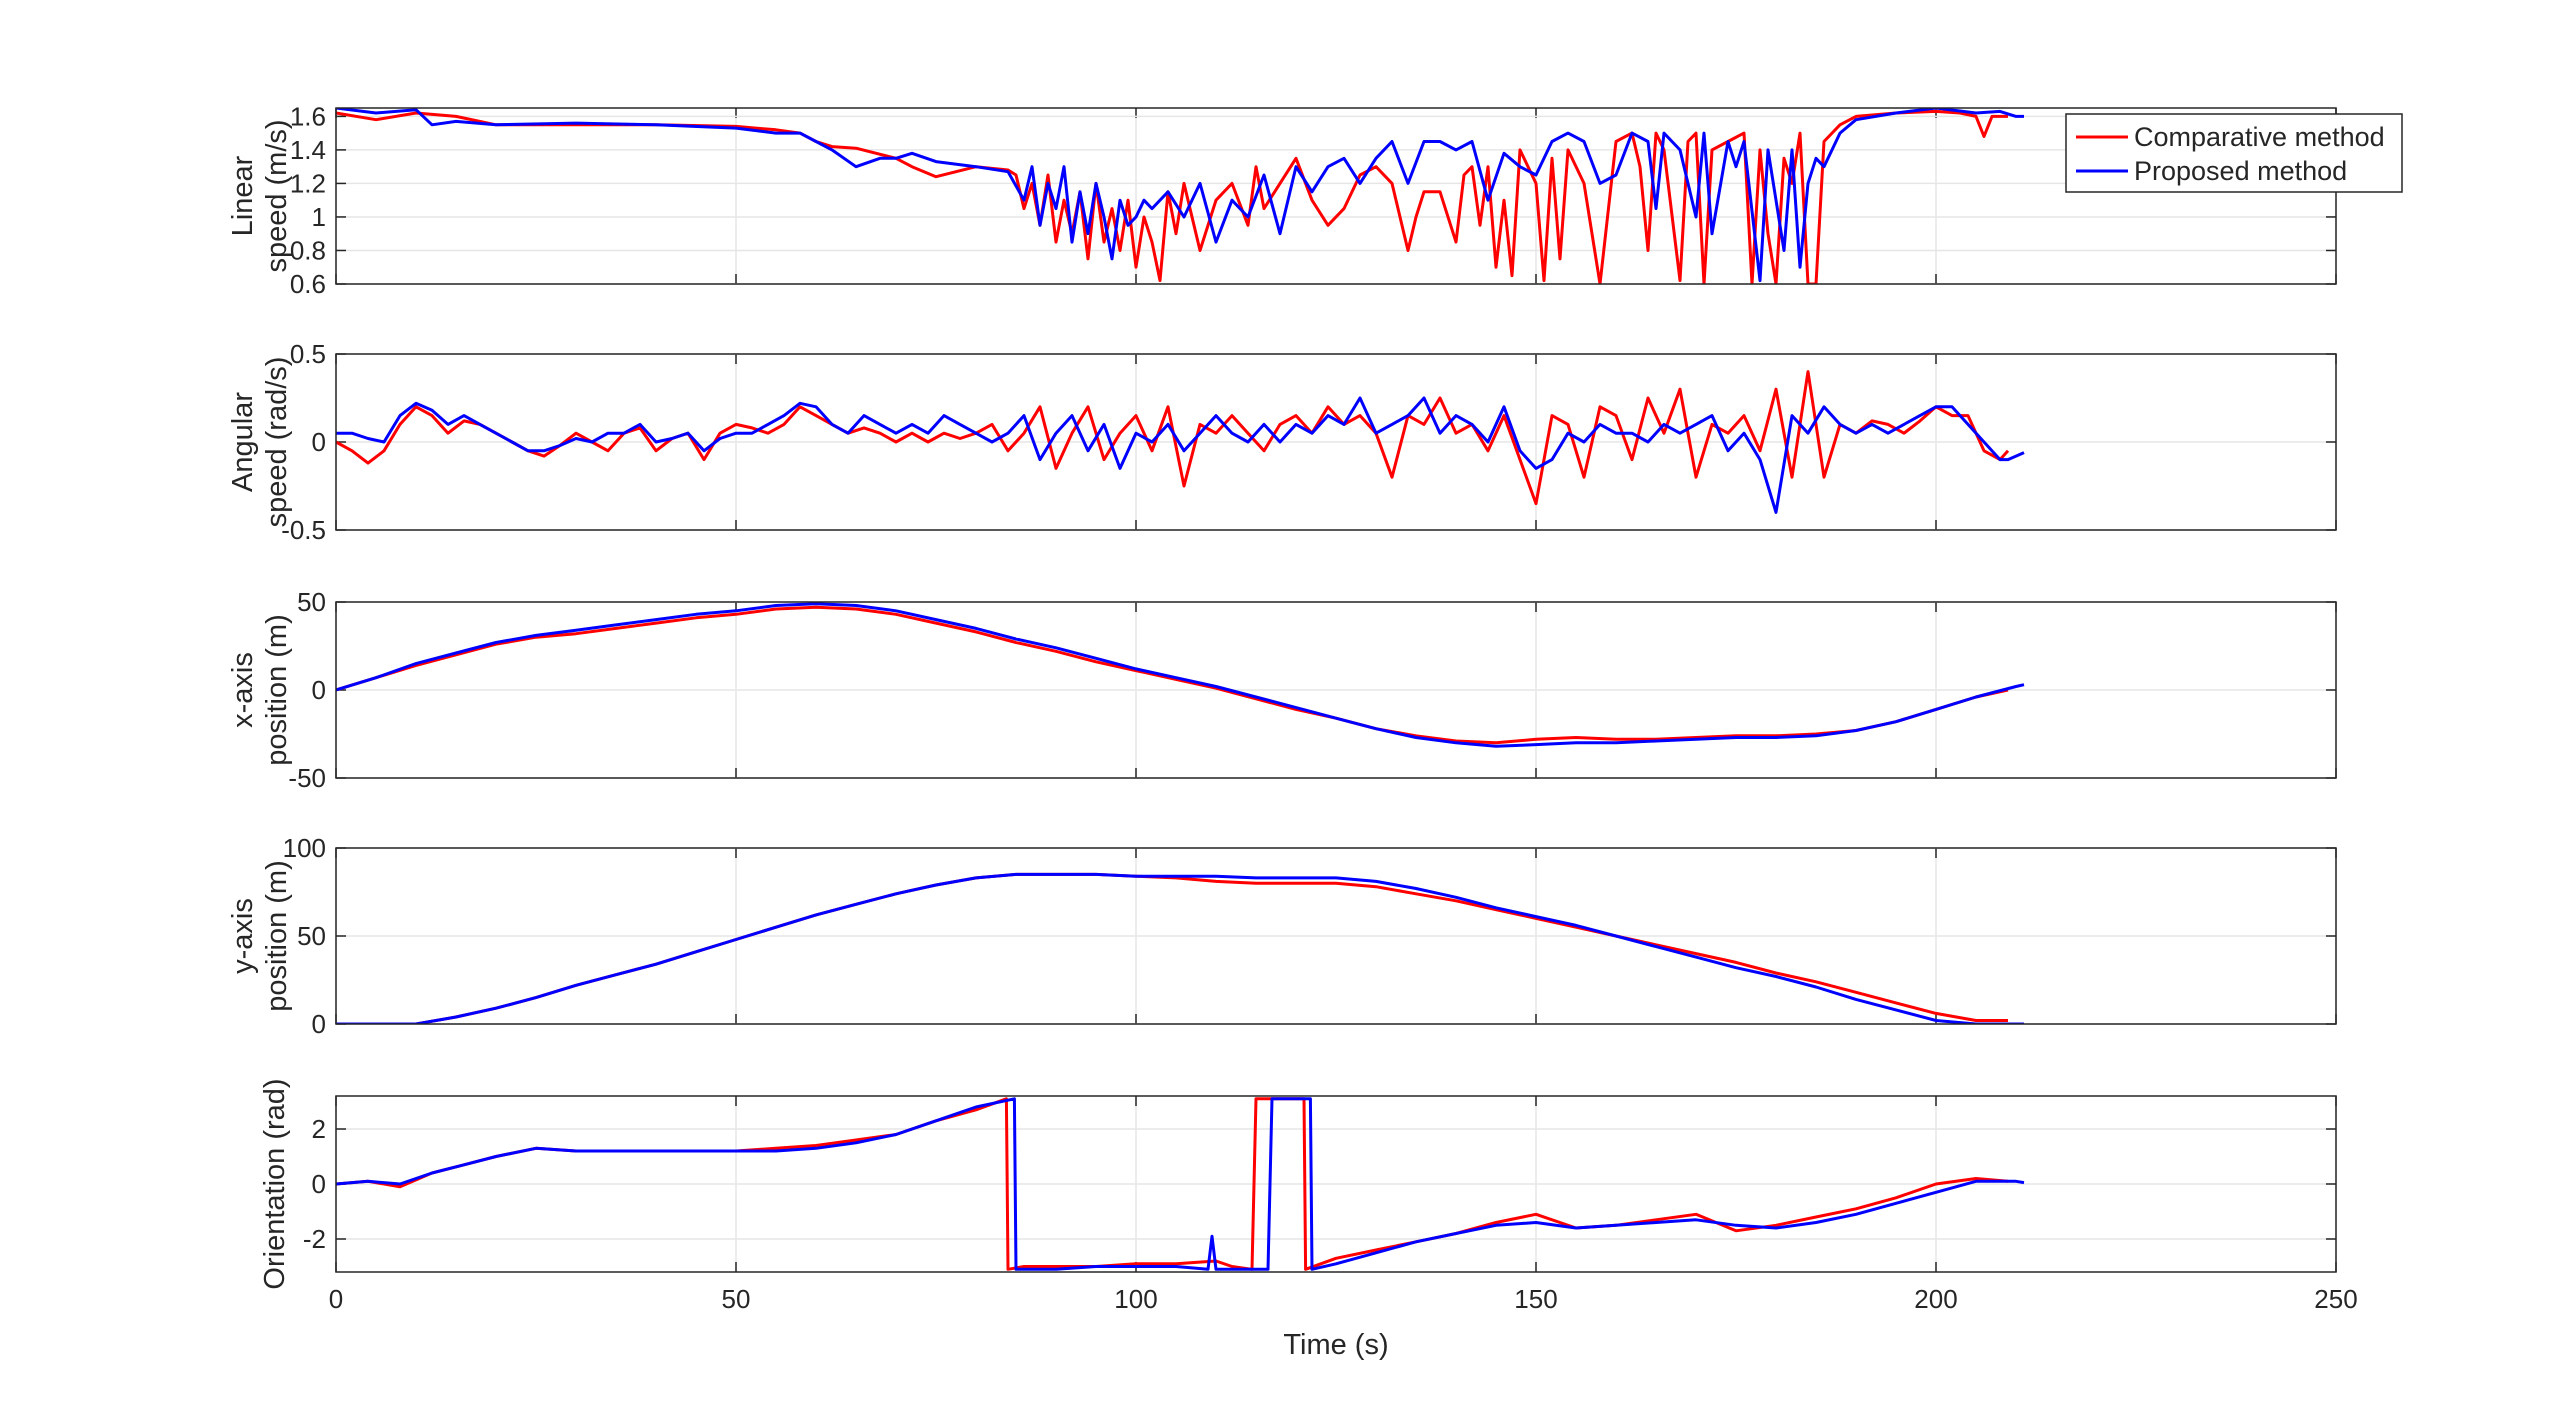 Image resolution: width=2560 pixels, height=1420 pixels. What do you see at coordinates (275, 1183) in the screenshot?
I see `y-axis-label: Orientation (rad)` at bounding box center [275, 1183].